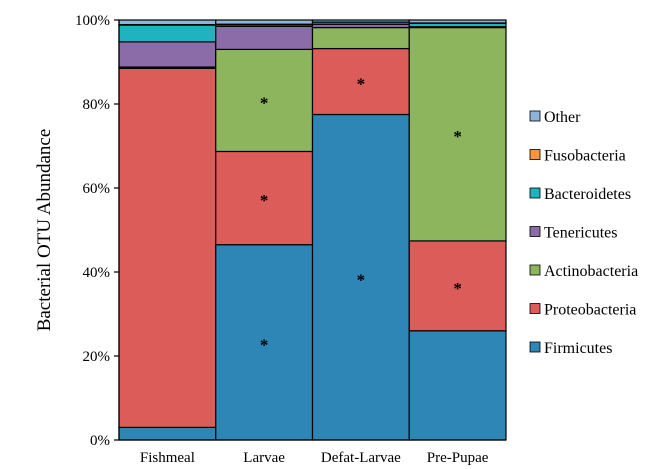 This screenshot has width=665, height=469. I want to click on x-tick-label-pre-pupae: Pre-Pupae, so click(458, 458).